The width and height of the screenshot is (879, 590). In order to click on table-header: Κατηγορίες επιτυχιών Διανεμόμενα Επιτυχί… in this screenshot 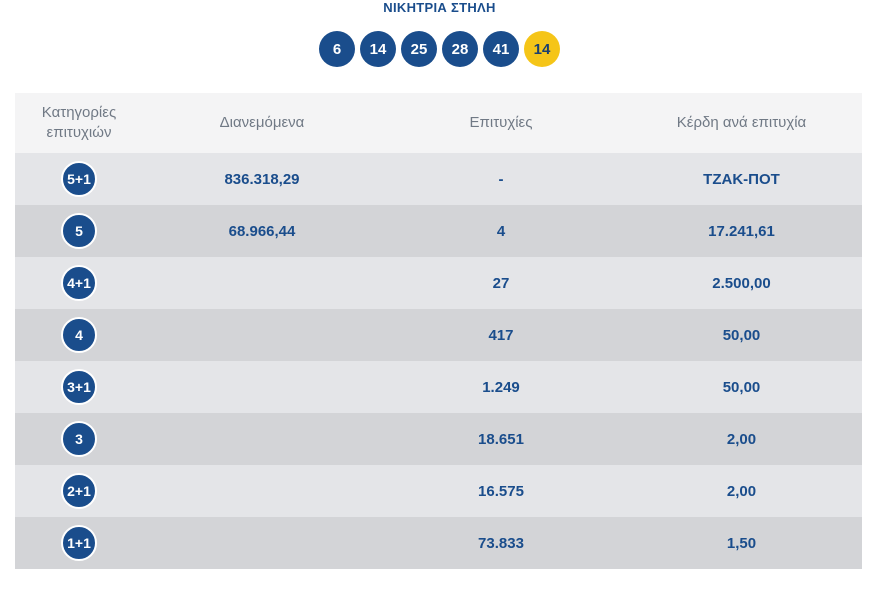, I will do `click(438, 123)`.